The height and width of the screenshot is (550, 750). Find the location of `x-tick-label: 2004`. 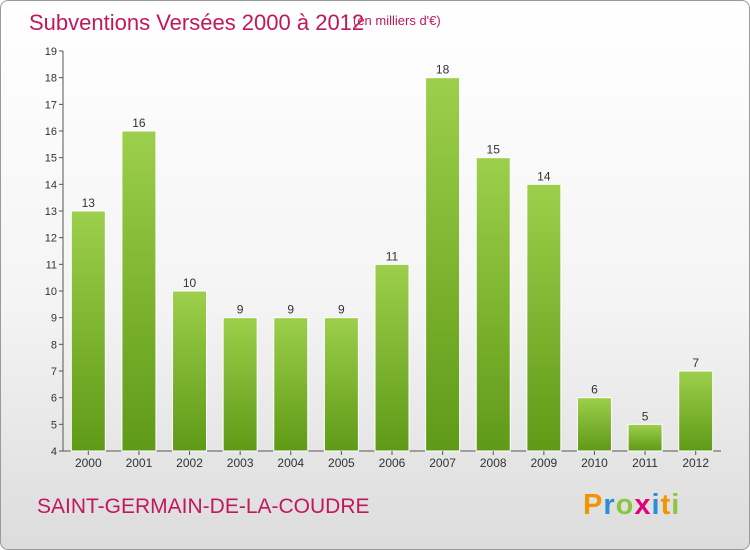

x-tick-label: 2004 is located at coordinates (290, 463).